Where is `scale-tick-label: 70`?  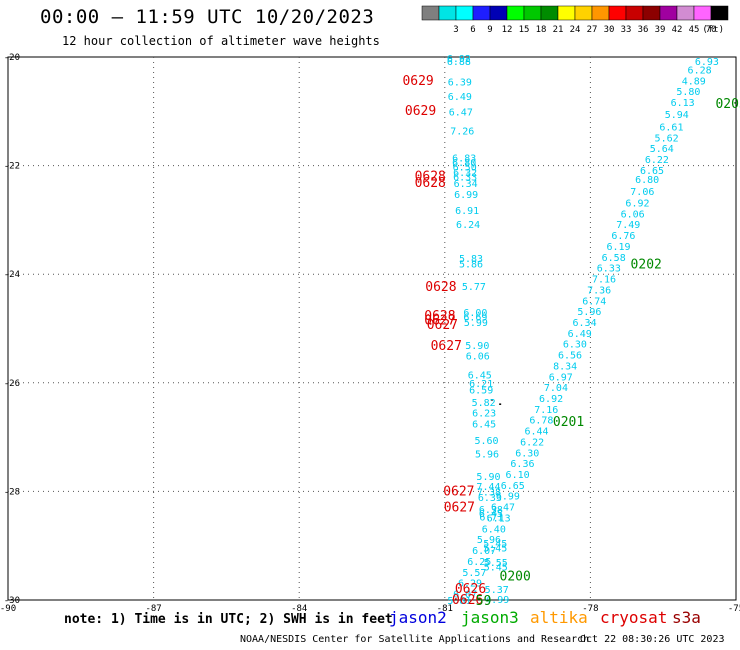
scale-tick-label: 70 is located at coordinates (711, 30).